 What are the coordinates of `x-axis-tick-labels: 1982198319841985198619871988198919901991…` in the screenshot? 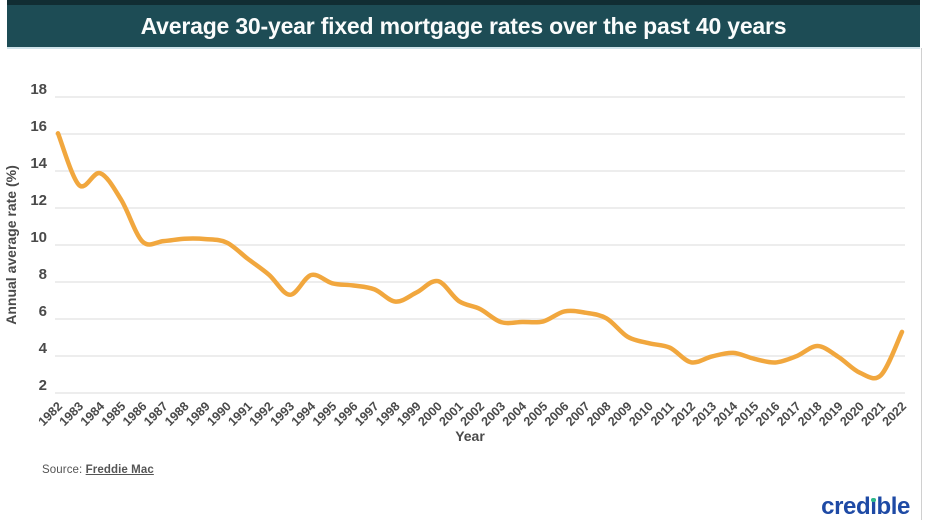 It's located at (473, 414).